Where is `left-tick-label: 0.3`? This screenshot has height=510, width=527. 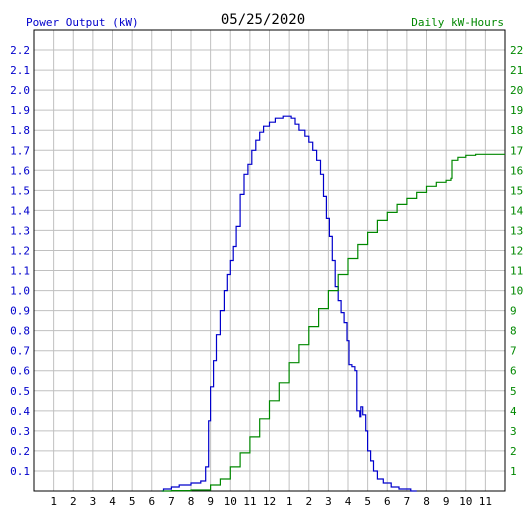 left-tick-label: 0.3 is located at coordinates (20, 431).